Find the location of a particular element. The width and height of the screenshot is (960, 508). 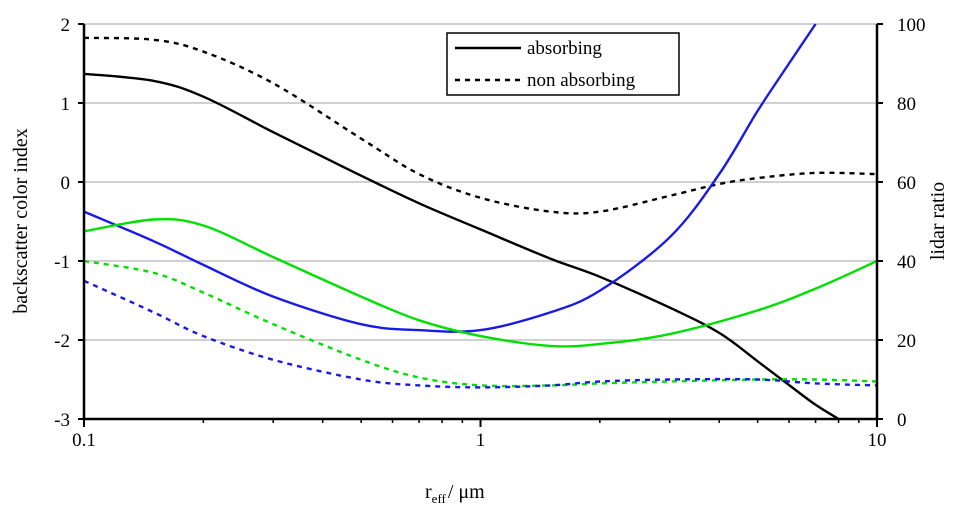

y-right-tick-label: 60 is located at coordinates (906, 183).